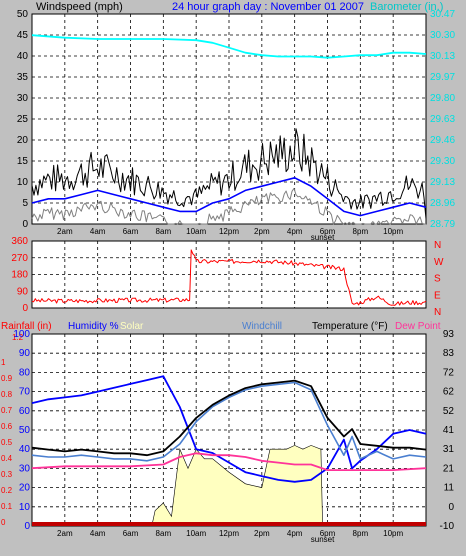 The width and height of the screenshot is (466, 556). What do you see at coordinates (328, 231) in the screenshot?
I see `panel1-time-label-6pm: 6pm` at bounding box center [328, 231].